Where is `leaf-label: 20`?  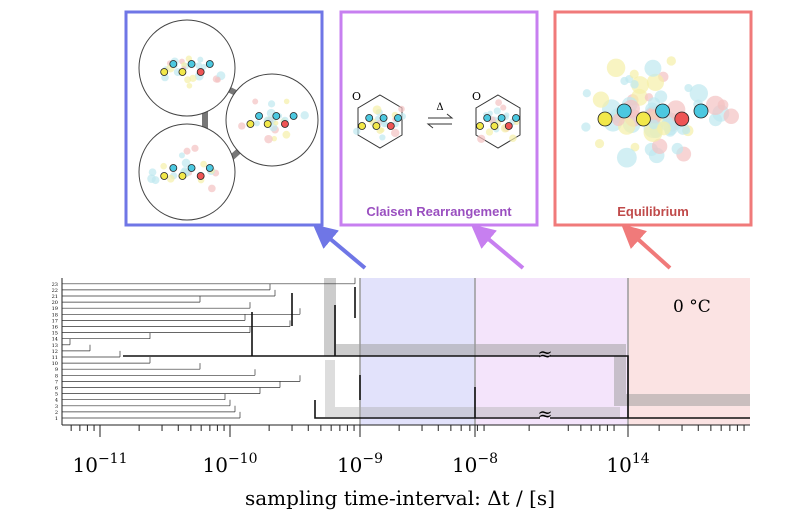
leaf-label: 20 is located at coordinates (55, 303).